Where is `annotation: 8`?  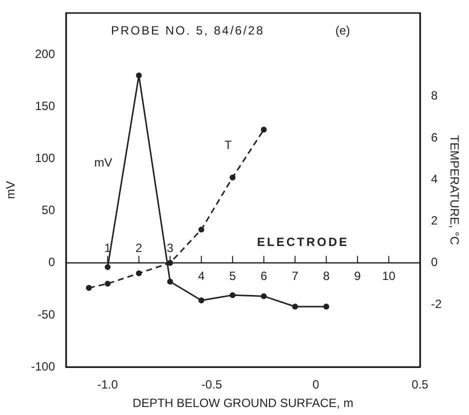 annotation: 8 is located at coordinates (326, 276).